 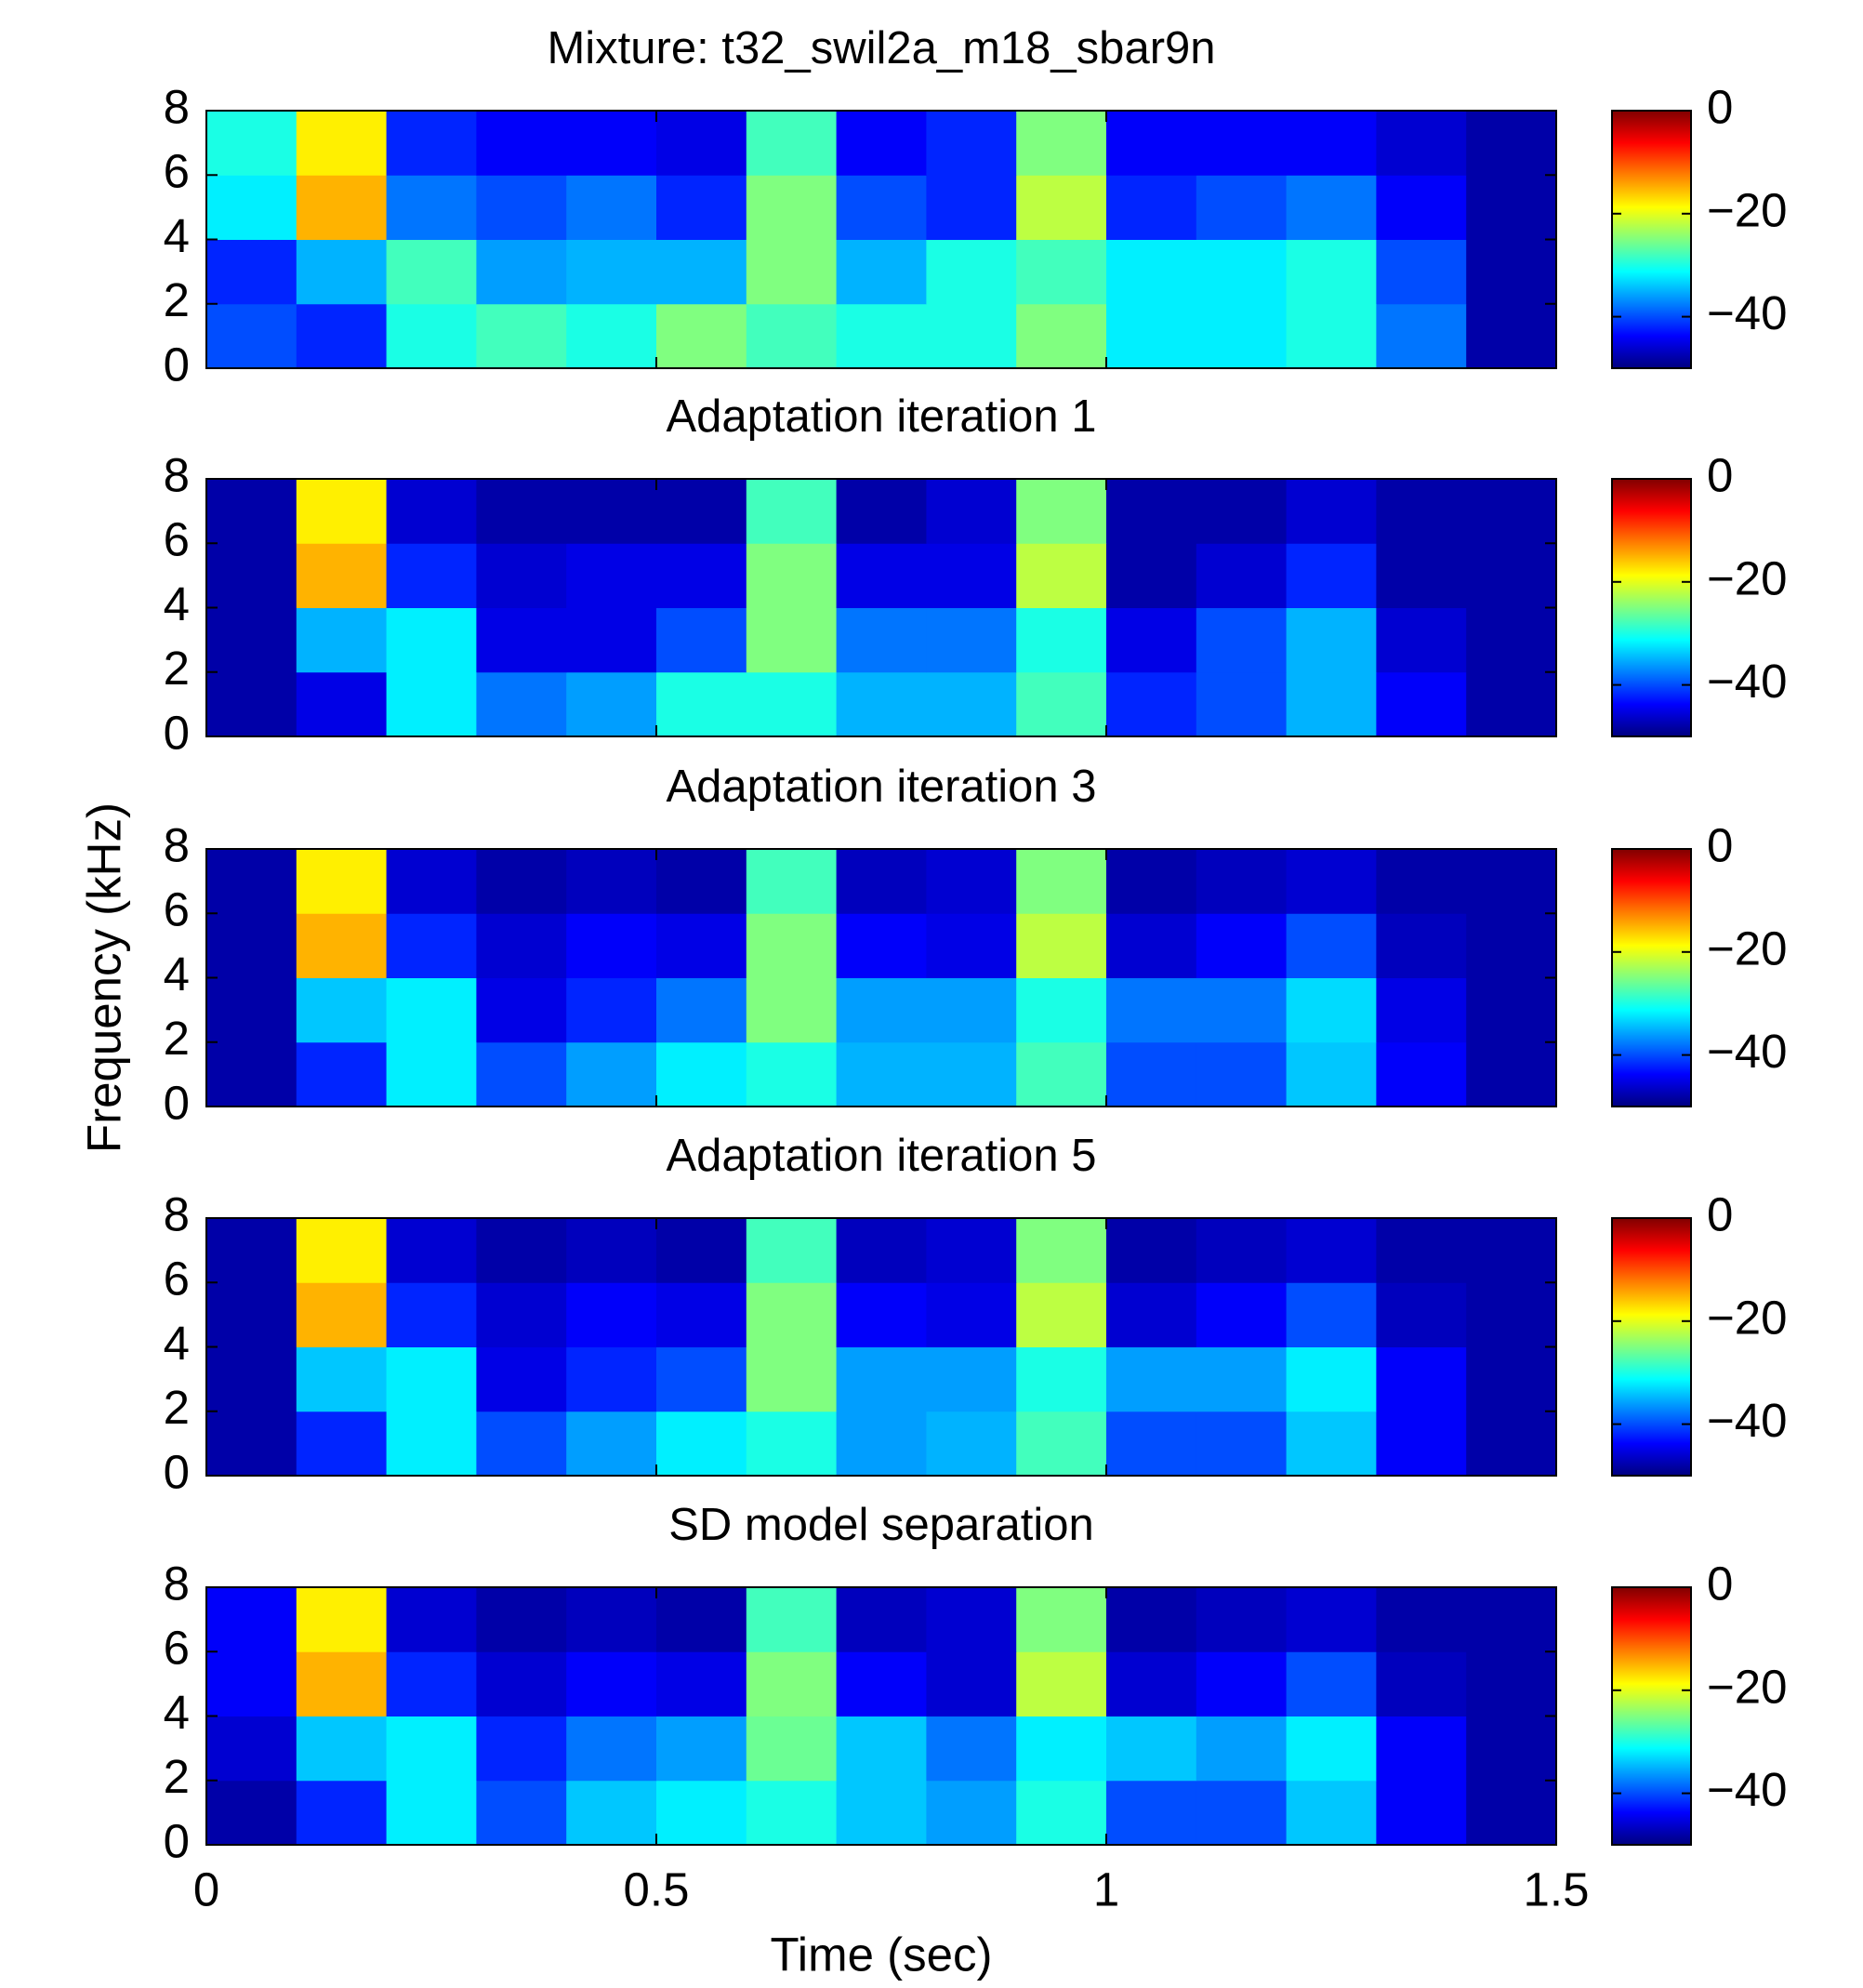 I want to click on panel-title: Adaptation iteration 1, so click(x=881, y=416).